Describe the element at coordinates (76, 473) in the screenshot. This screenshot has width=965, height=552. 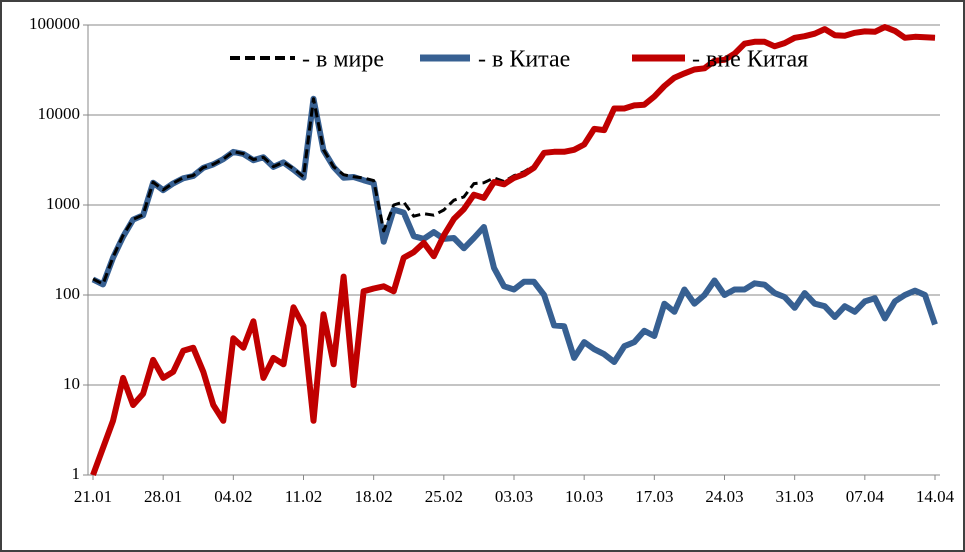
I see `y-tick-label: 1` at that location.